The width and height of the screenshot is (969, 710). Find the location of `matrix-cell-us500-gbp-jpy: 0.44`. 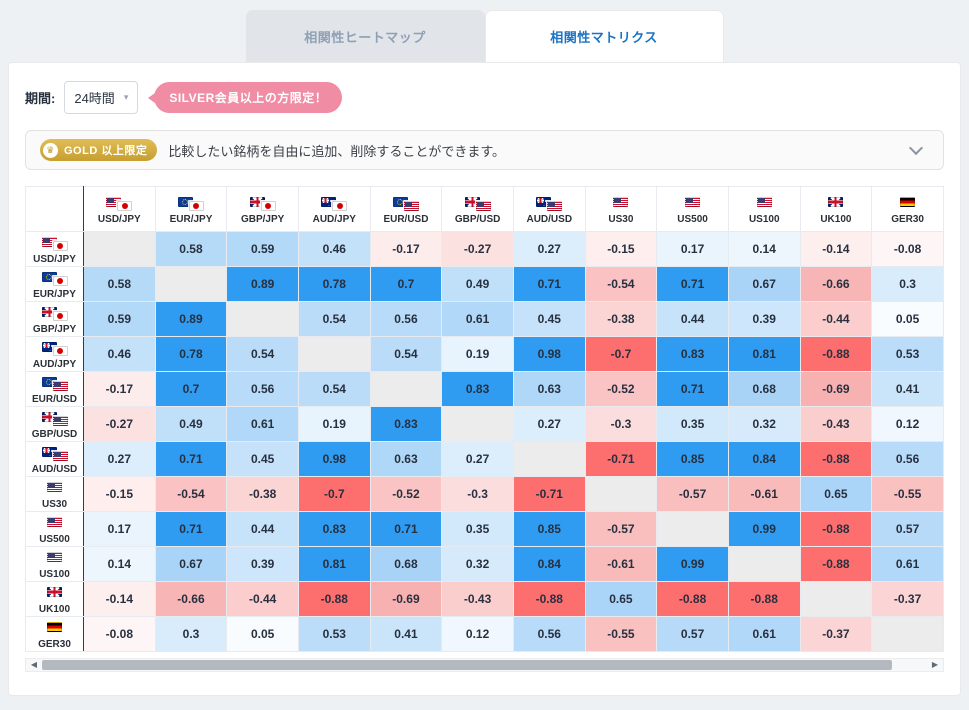

matrix-cell-us500-gbp-jpy: 0.44 is located at coordinates (262, 529).